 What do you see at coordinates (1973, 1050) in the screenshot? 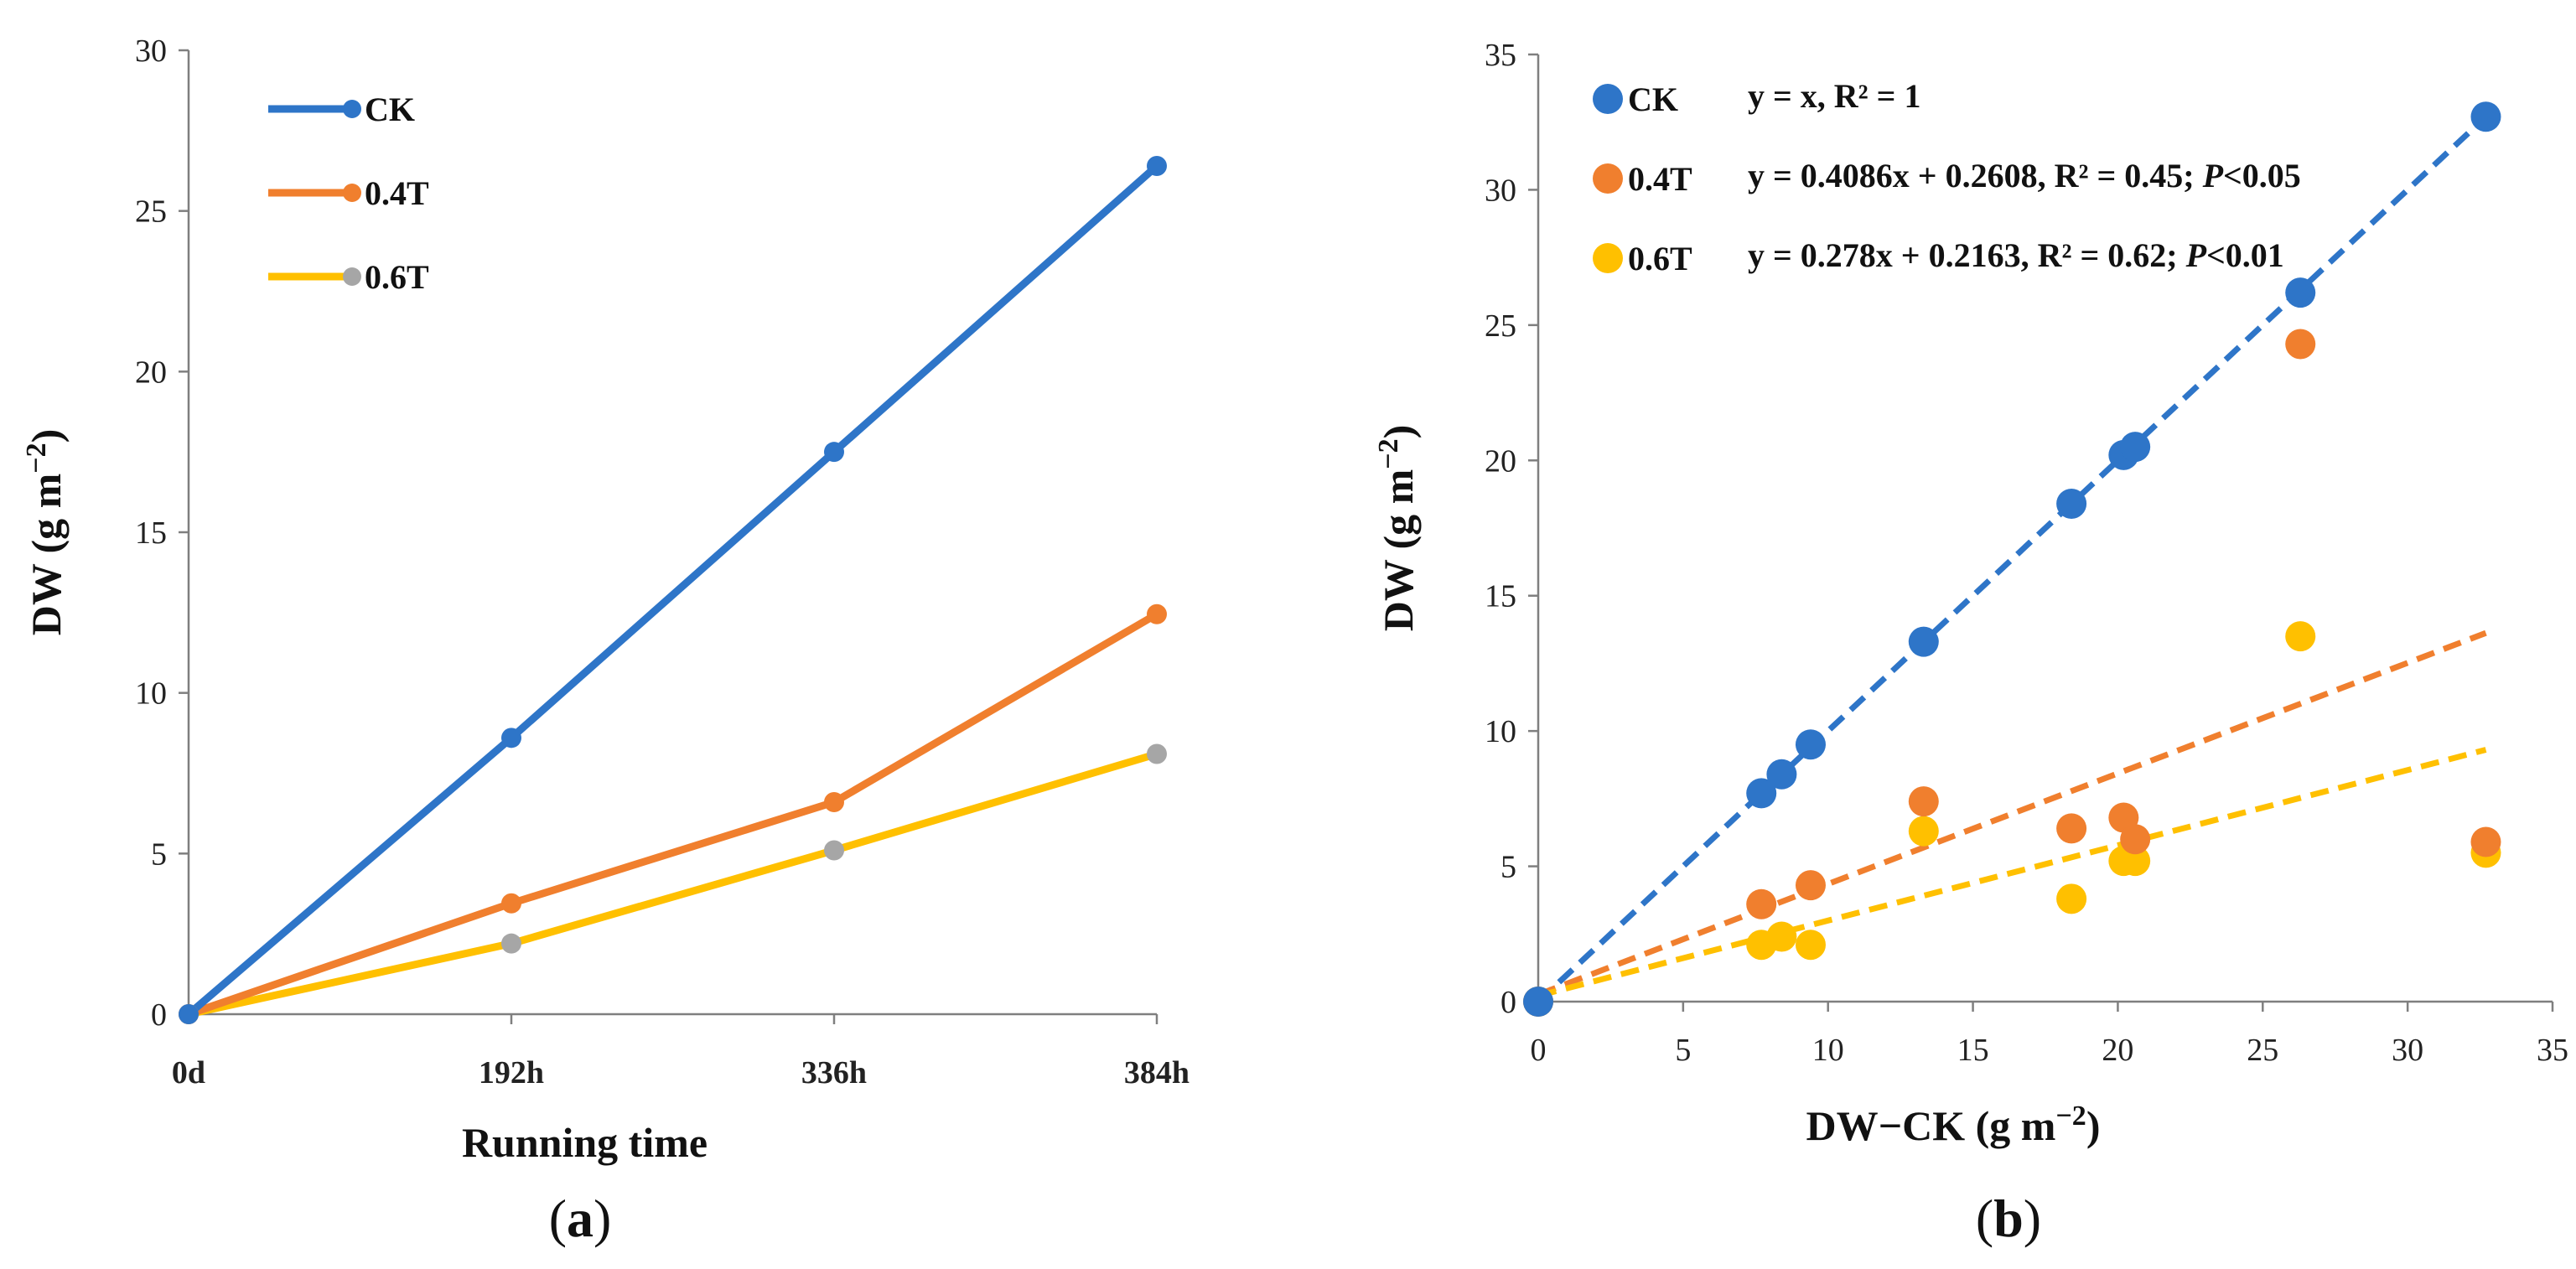
I see `x-tick-label-b: 15` at bounding box center [1973, 1050].